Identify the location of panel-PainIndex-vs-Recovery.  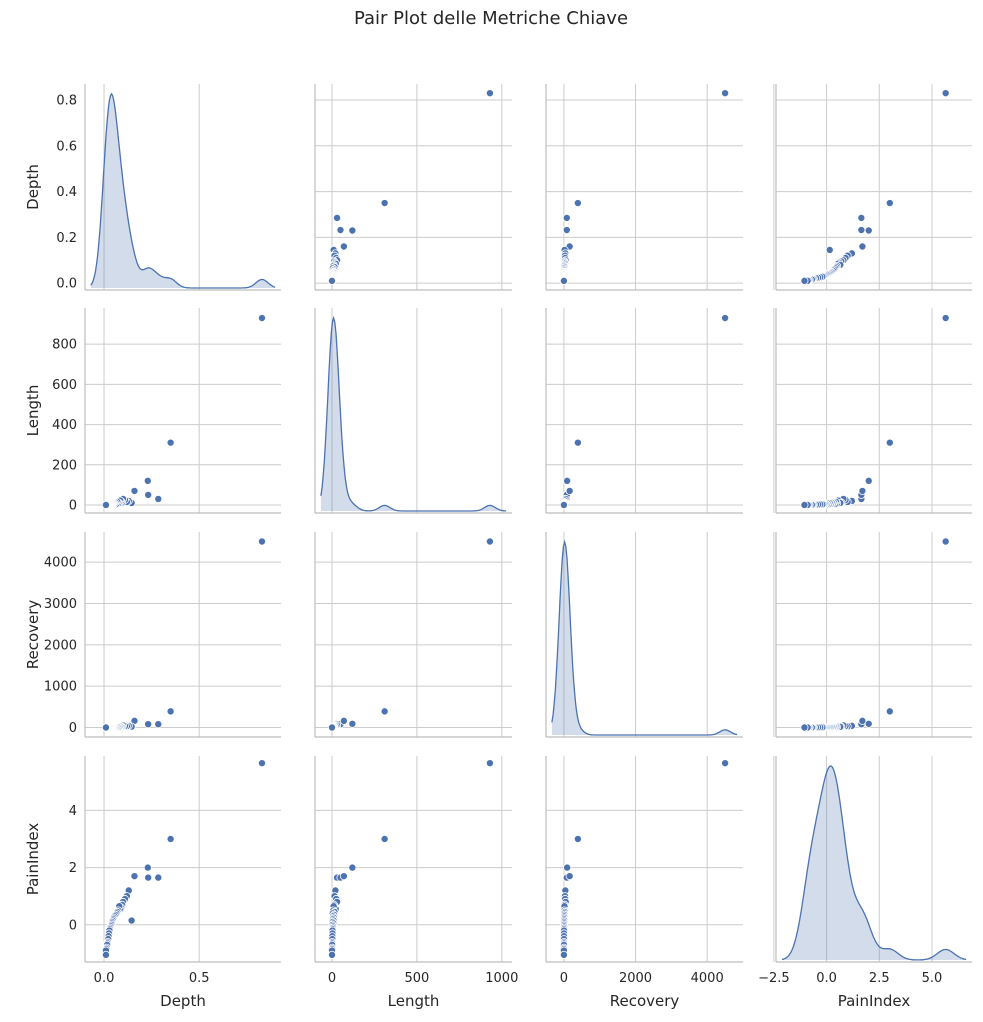
(644, 859).